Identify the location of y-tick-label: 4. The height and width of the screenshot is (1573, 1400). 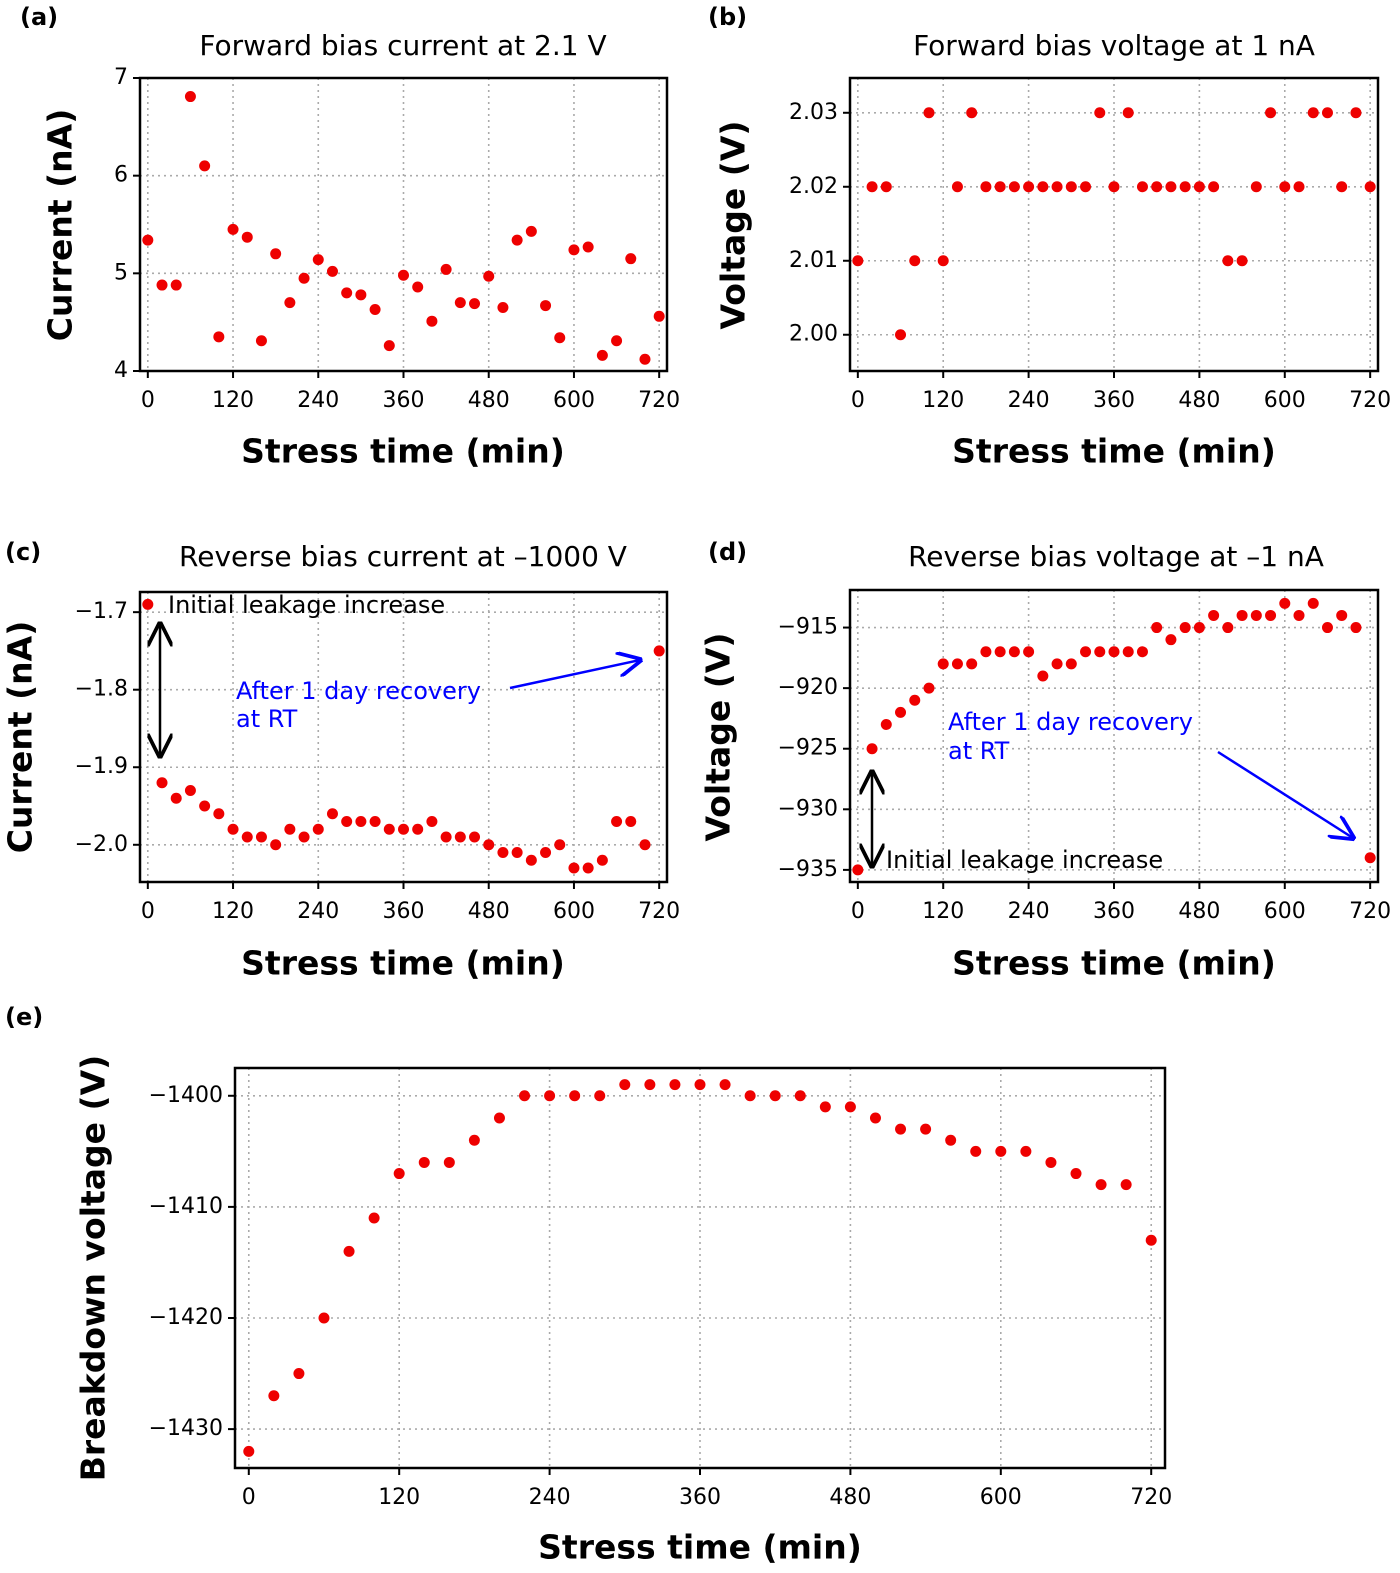
(121, 370).